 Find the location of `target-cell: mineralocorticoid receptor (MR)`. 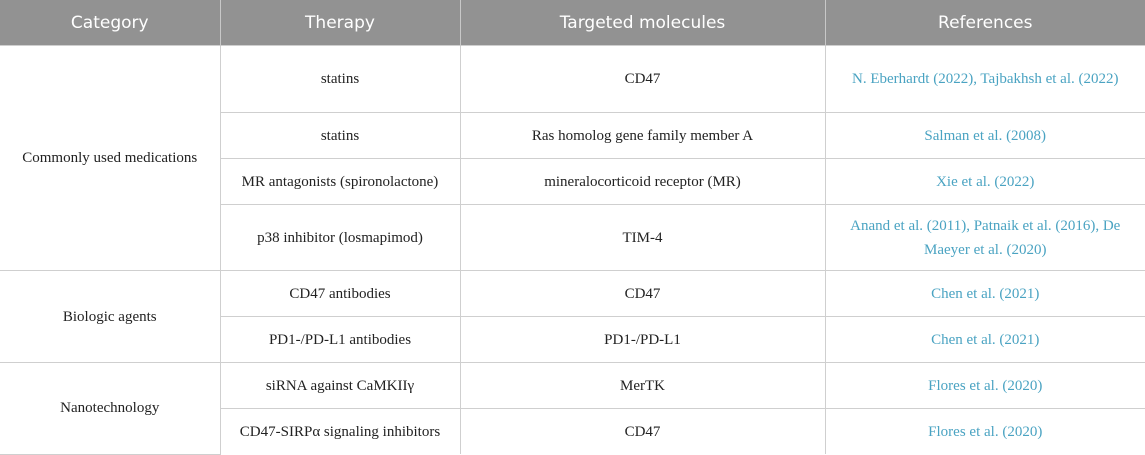

target-cell: mineralocorticoid receptor (MR) is located at coordinates (642, 181).